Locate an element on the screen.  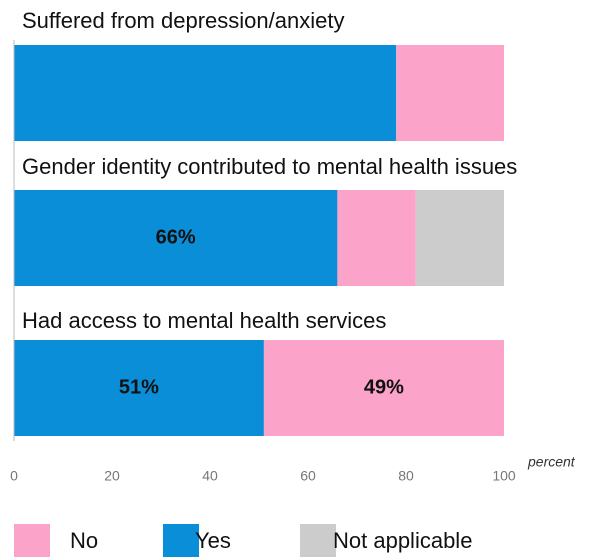
row-title: Had access to mental health services is located at coordinates (204, 320).